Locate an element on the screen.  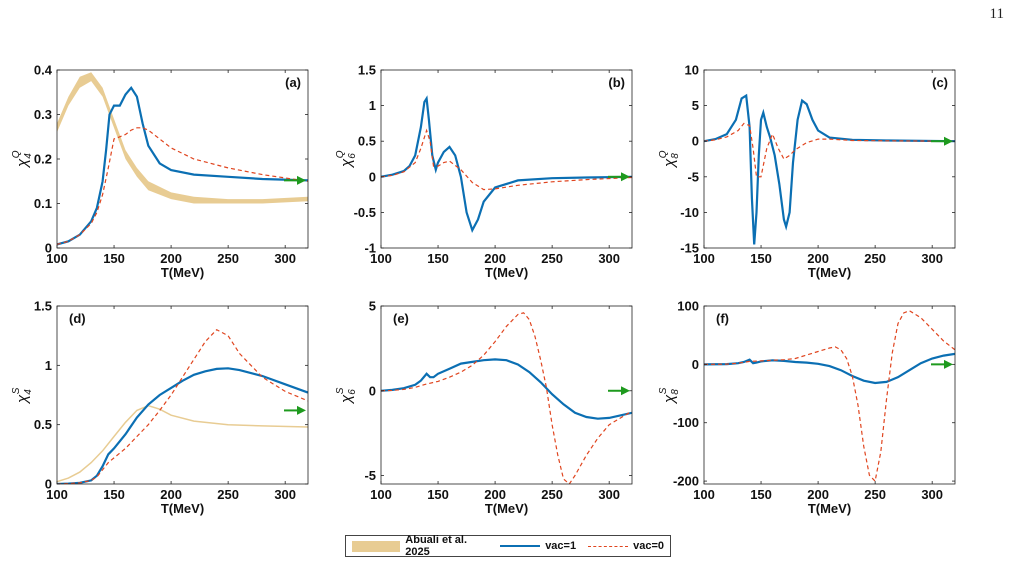
panel-label: (b) is located at coordinates (616, 82).